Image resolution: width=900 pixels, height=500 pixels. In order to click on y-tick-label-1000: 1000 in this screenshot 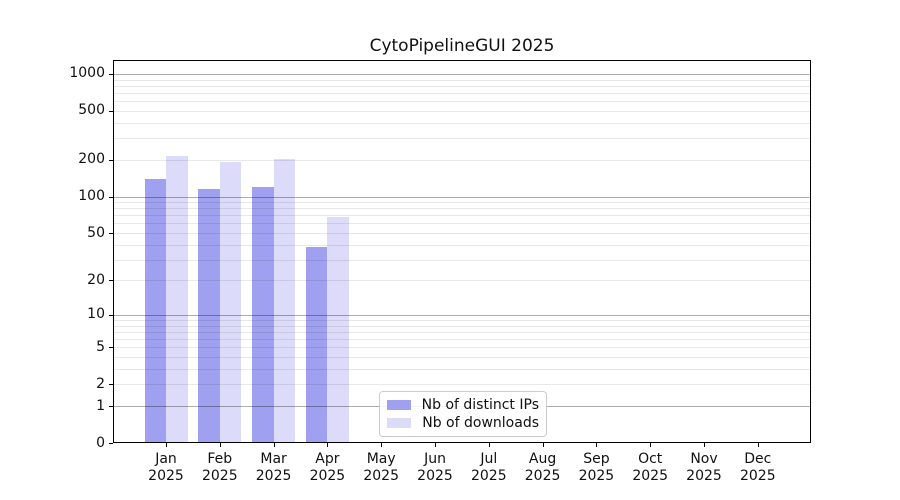, I will do `click(87, 73)`.